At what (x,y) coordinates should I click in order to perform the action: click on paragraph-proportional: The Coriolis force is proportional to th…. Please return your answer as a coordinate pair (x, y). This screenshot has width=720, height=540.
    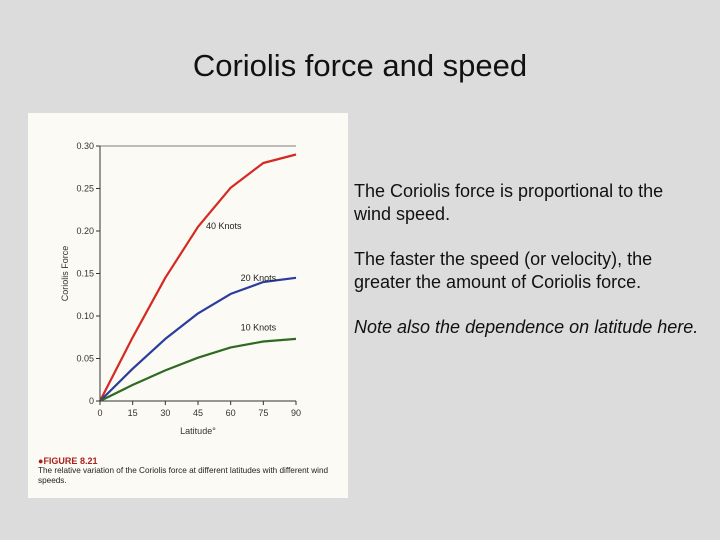
    Looking at the image, I should click on (509, 202).